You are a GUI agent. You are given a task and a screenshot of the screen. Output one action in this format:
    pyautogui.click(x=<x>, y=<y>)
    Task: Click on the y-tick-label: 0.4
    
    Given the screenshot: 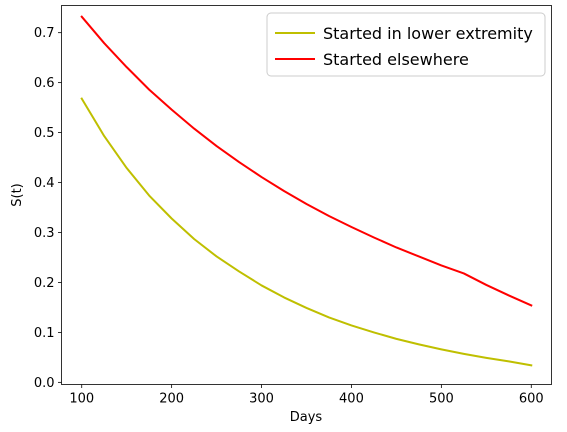 What is the action you would take?
    pyautogui.click(x=44, y=183)
    